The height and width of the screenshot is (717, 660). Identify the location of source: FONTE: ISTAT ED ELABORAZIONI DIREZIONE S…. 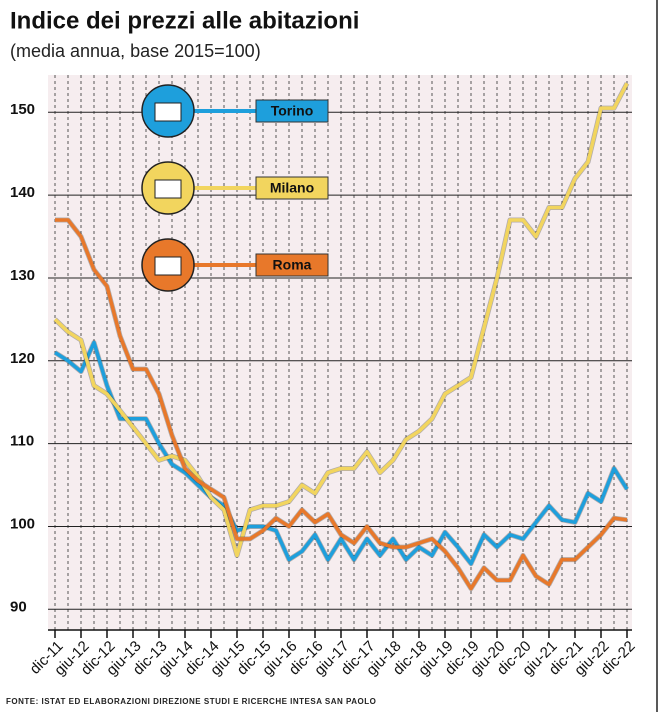
(191, 701).